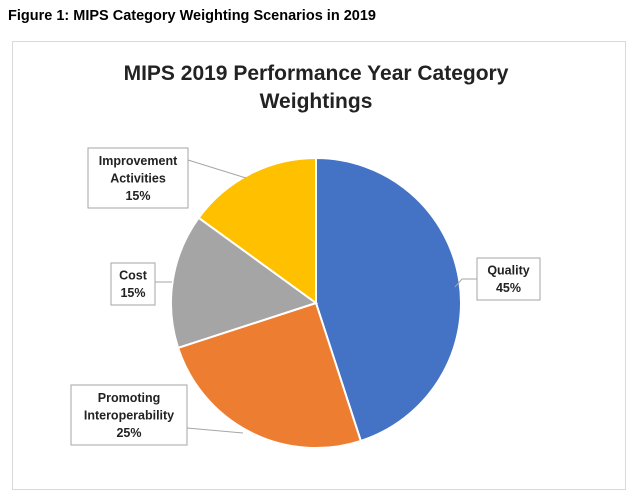  Describe the element at coordinates (508, 288) in the screenshot. I see `data-label-value: 45%` at that location.